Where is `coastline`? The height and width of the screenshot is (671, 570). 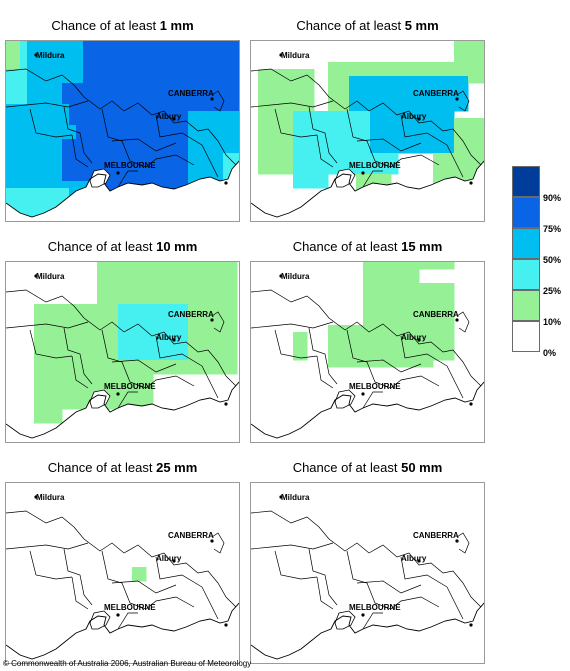 coastline is located at coordinates (367, 631).